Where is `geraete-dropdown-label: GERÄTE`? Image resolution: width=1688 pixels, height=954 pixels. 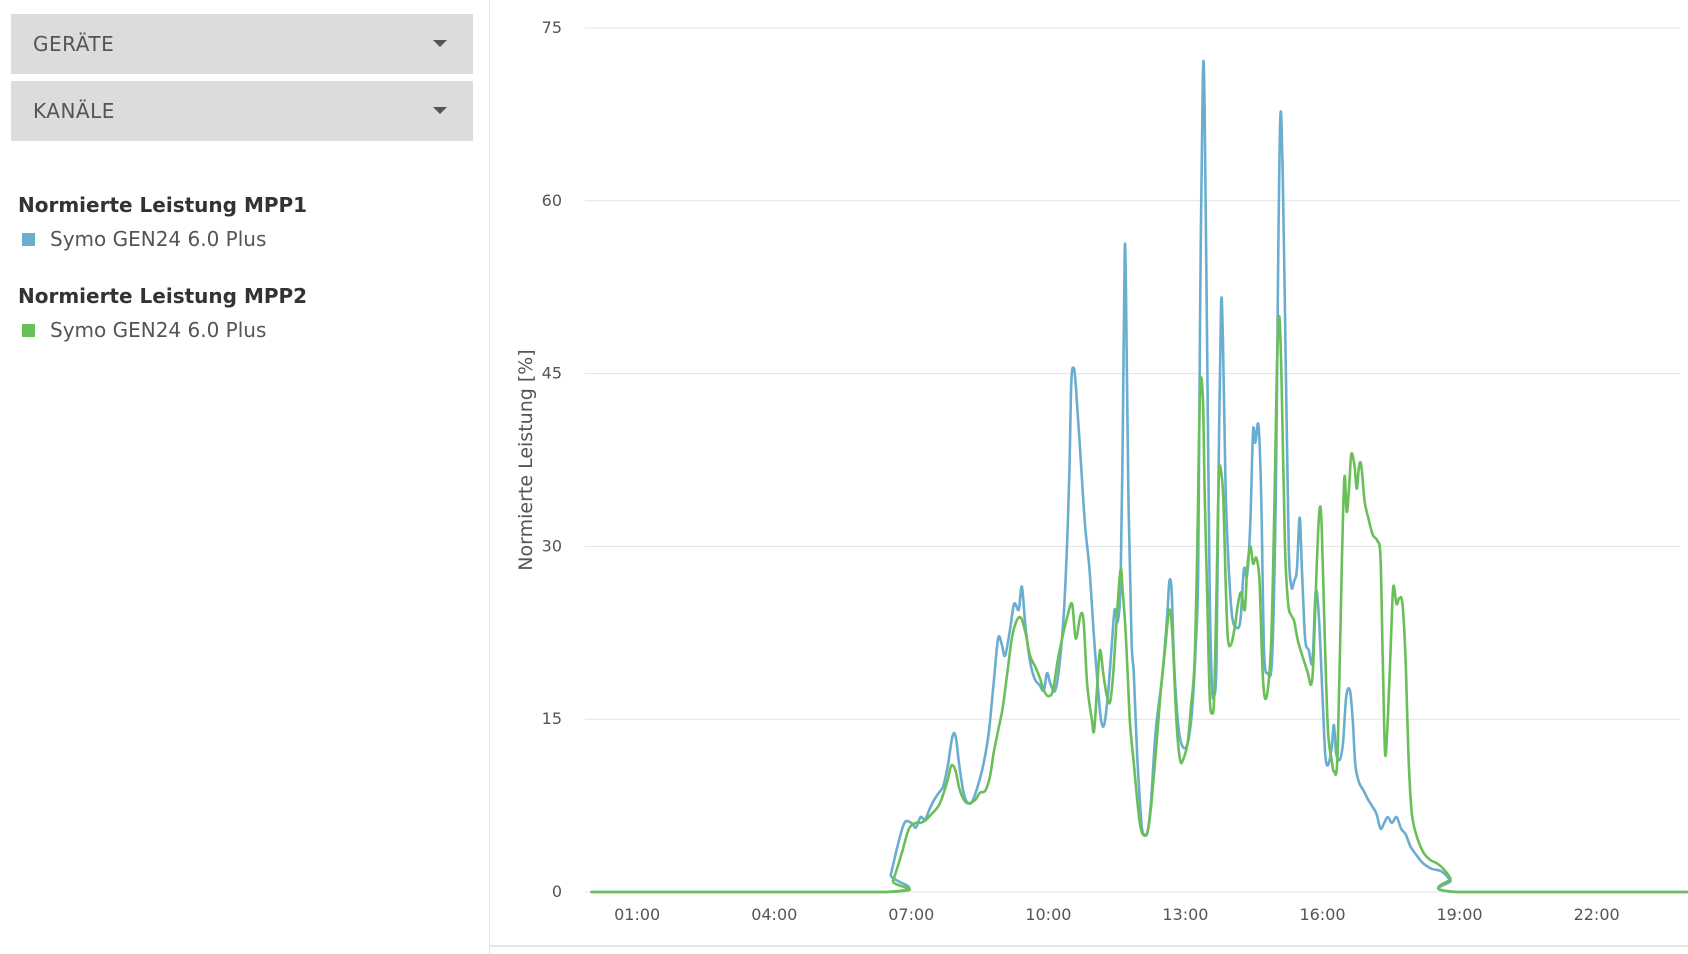
geraete-dropdown-label: GERÄTE is located at coordinates (74, 44).